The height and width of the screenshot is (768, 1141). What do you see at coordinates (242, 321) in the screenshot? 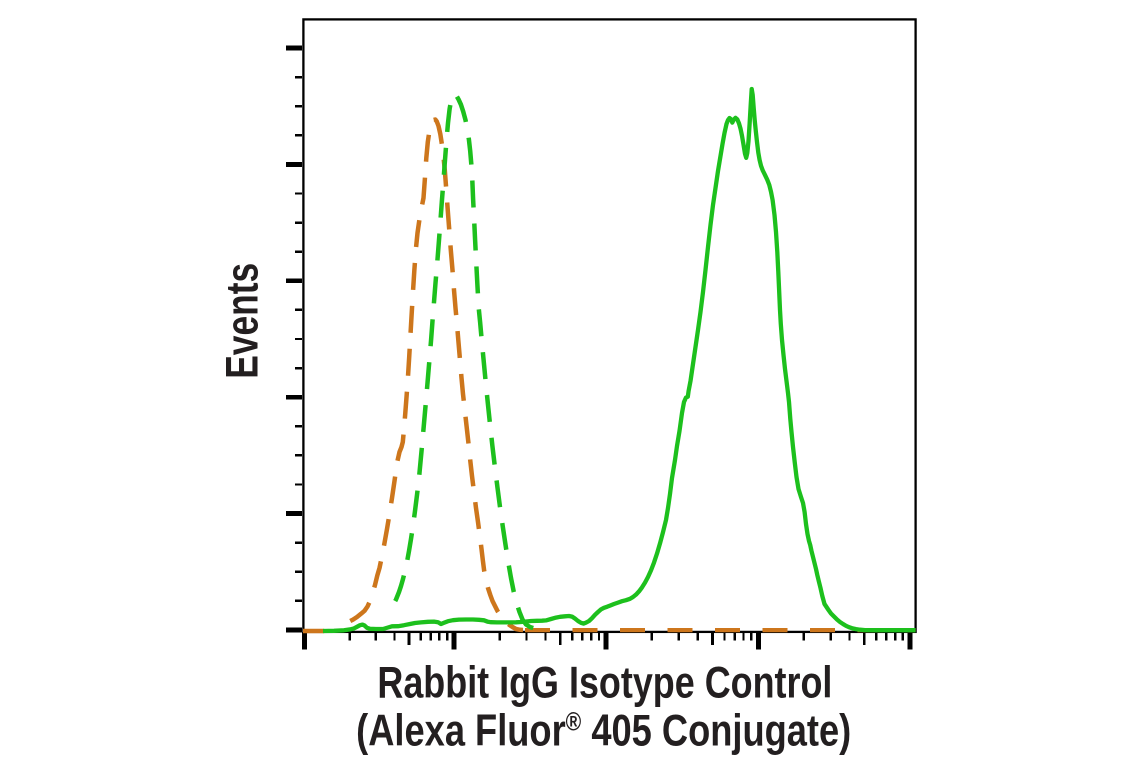
I see `svg-text: Events` at bounding box center [242, 321].